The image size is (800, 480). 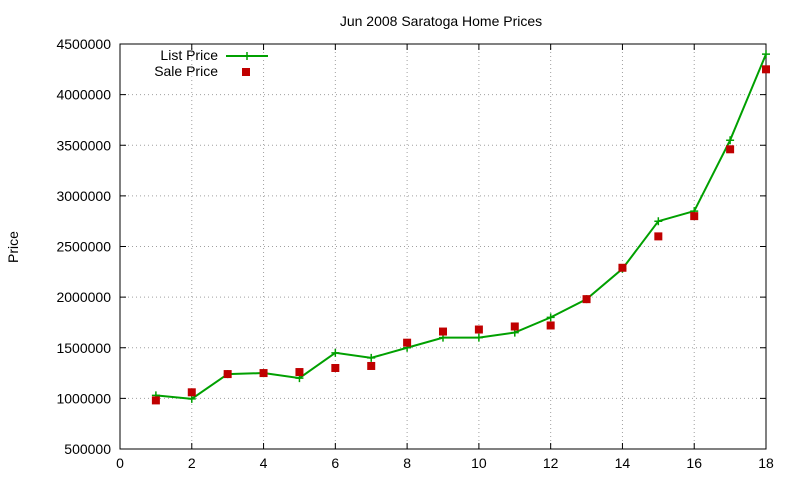 I want to click on y-tick-label: 2500000, so click(x=83, y=247).